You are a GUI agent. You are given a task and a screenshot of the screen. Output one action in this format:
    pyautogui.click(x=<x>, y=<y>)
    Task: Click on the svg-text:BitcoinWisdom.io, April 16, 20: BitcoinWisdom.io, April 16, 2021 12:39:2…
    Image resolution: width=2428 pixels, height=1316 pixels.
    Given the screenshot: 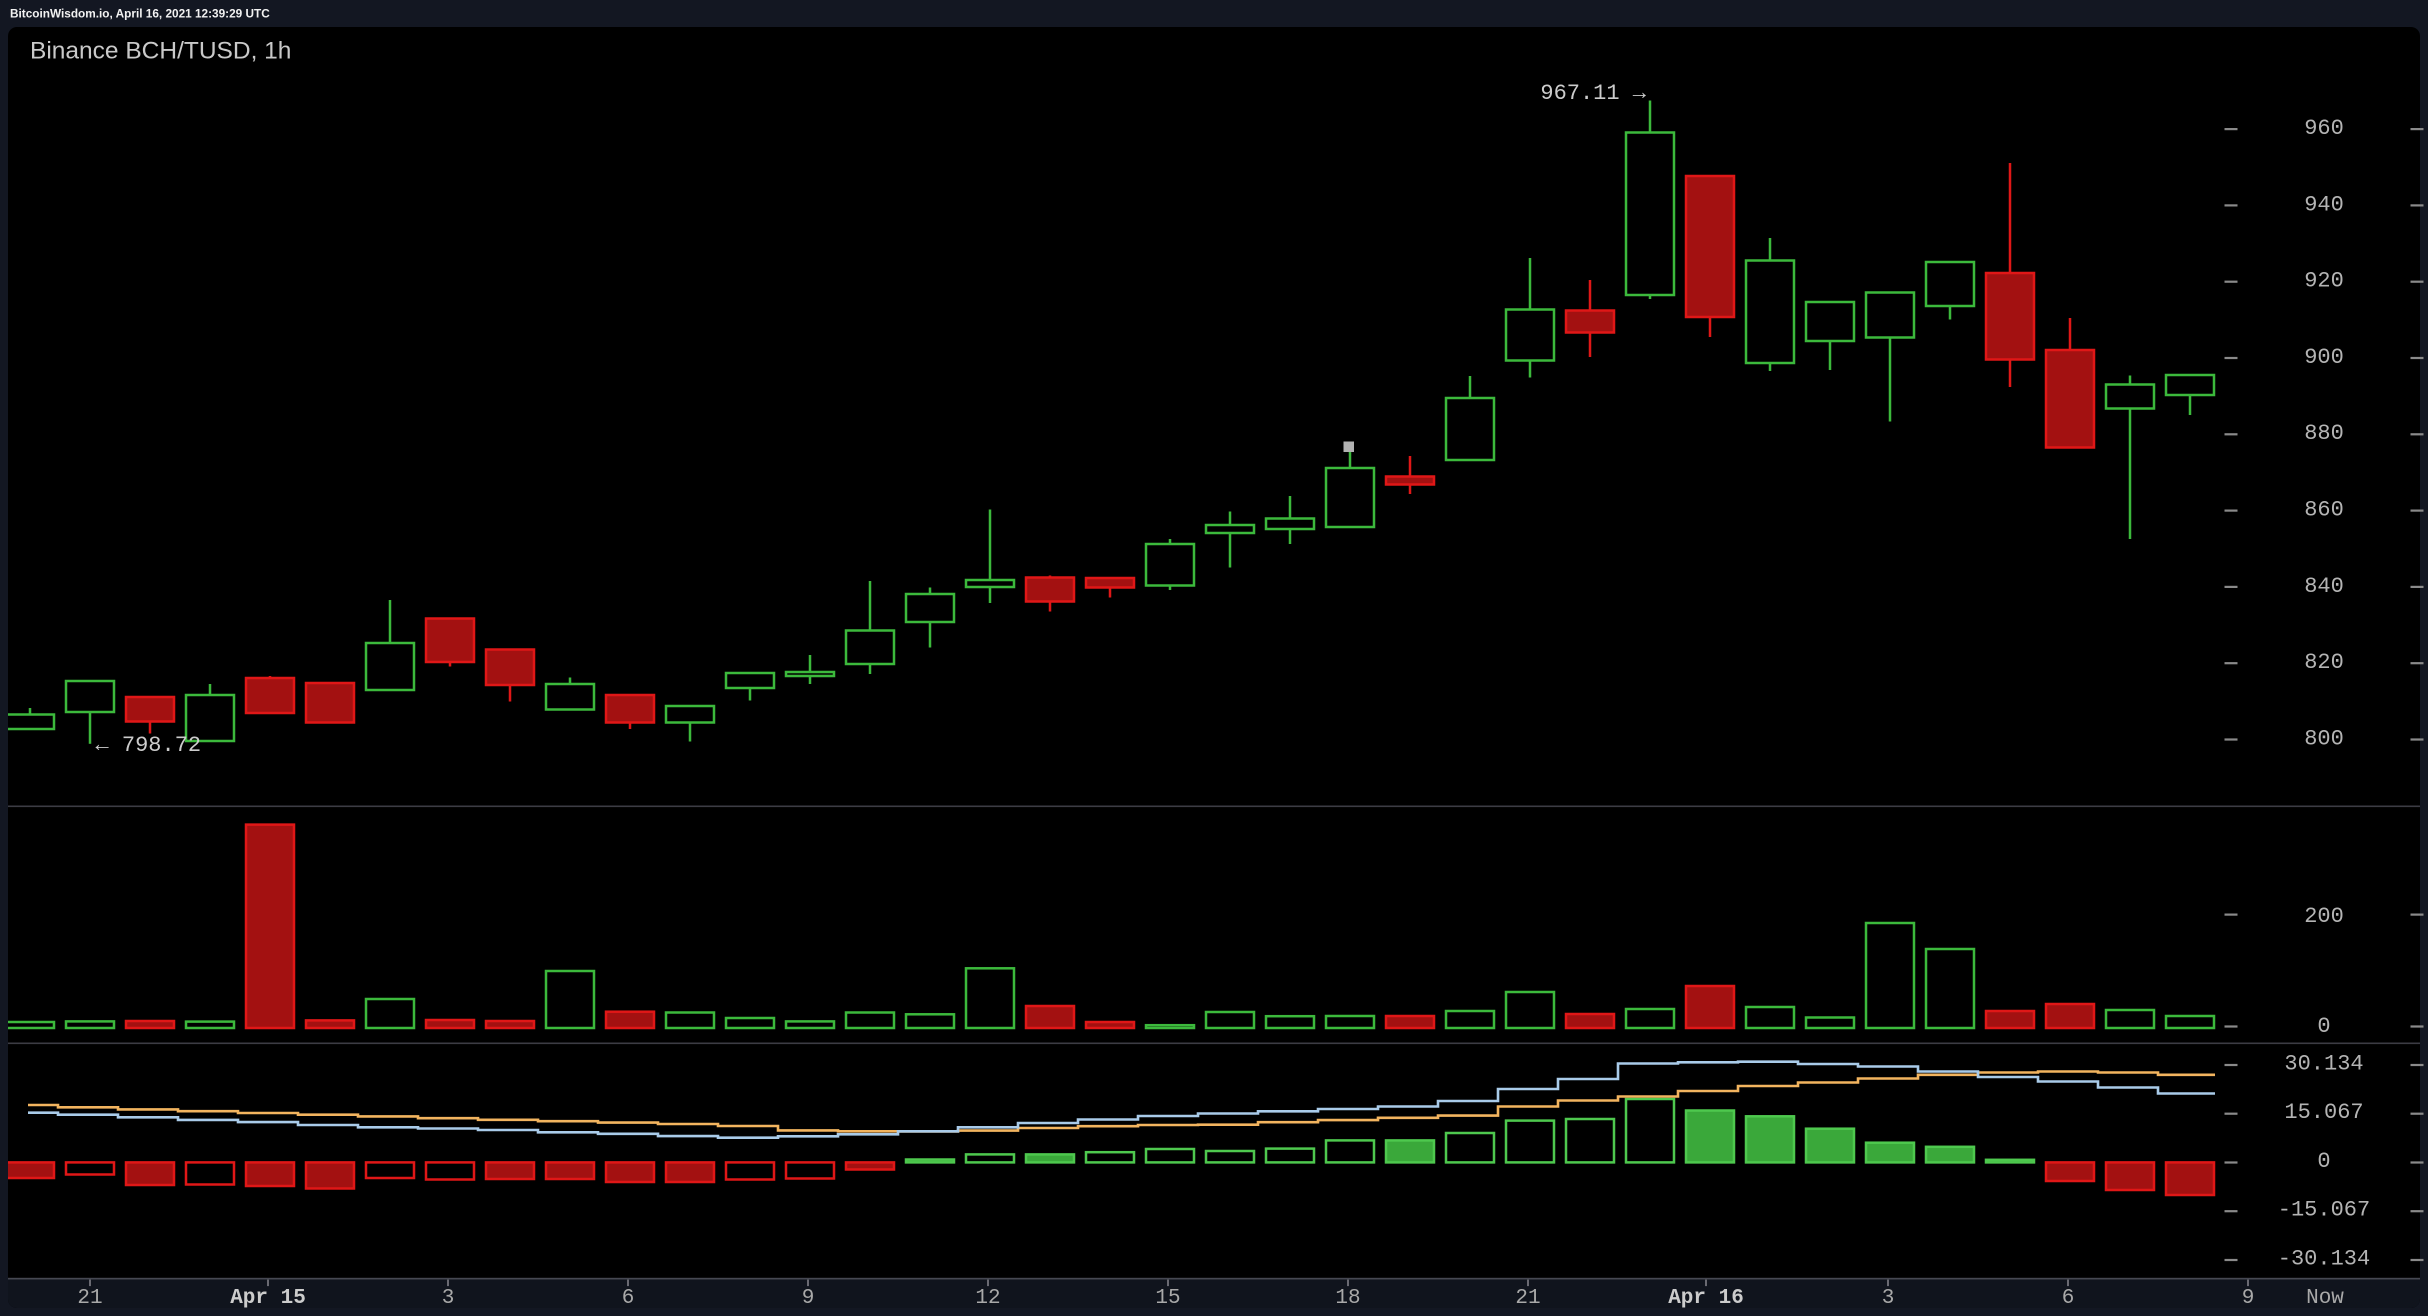 What is the action you would take?
    pyautogui.click(x=140, y=14)
    